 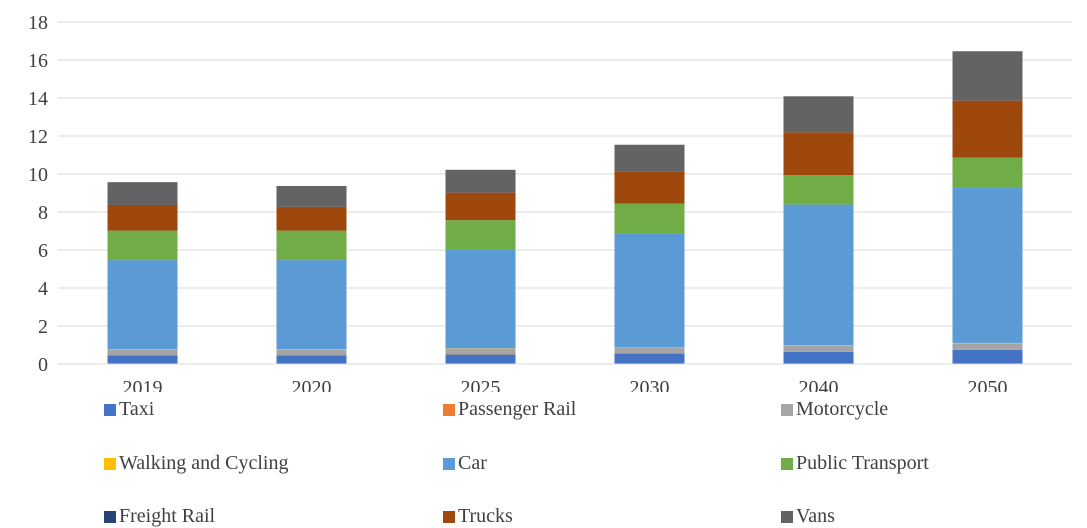 What do you see at coordinates (517, 409) in the screenshot?
I see `legend-label: Passenger Rail` at bounding box center [517, 409].